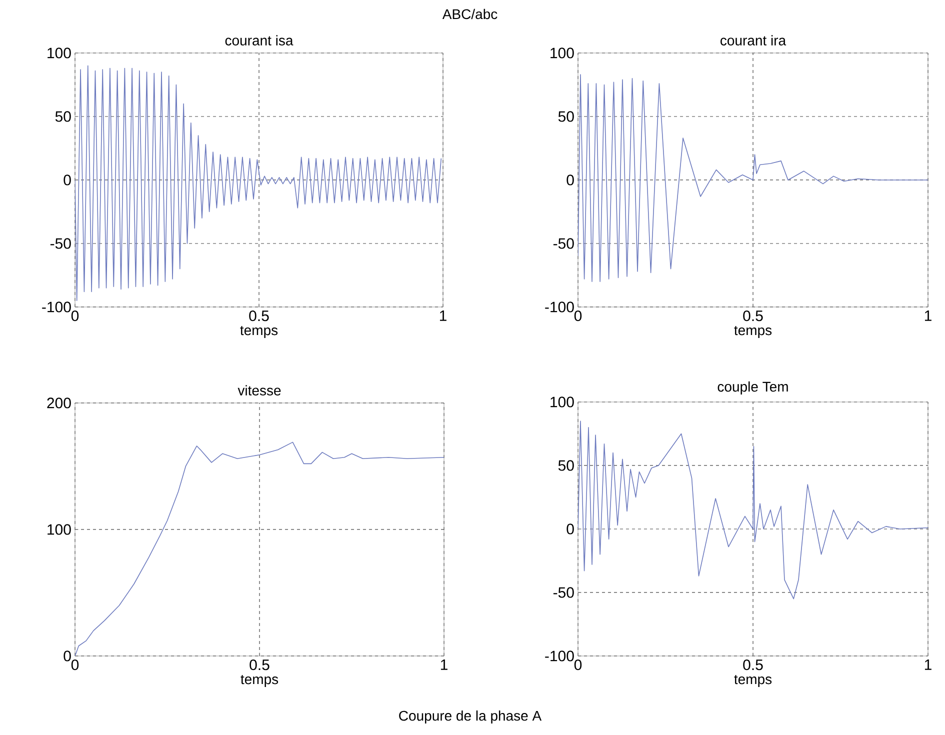 The width and height of the screenshot is (945, 735). What do you see at coordinates (470, 717) in the screenshot?
I see `text: Coupure de la phase A` at bounding box center [470, 717].